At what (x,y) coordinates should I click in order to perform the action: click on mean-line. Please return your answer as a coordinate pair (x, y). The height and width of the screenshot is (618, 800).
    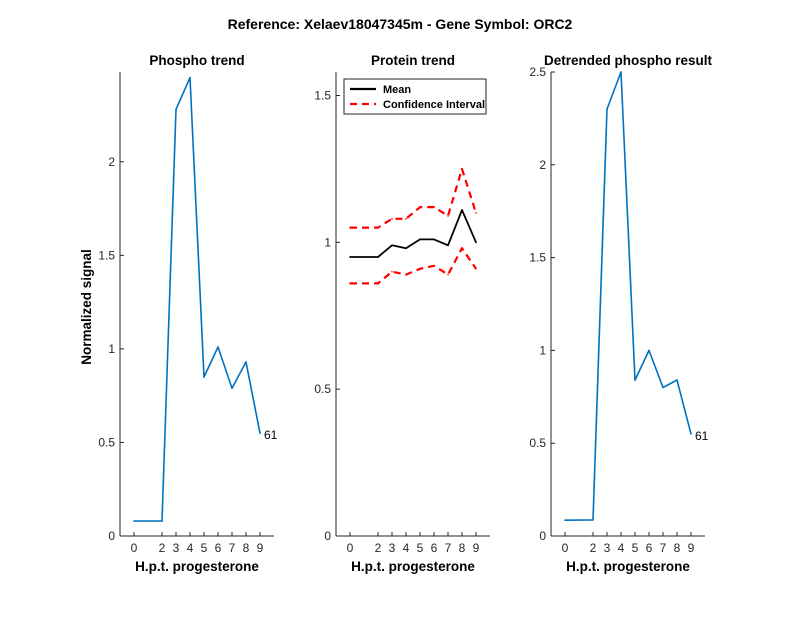
    Looking at the image, I should click on (413, 233).